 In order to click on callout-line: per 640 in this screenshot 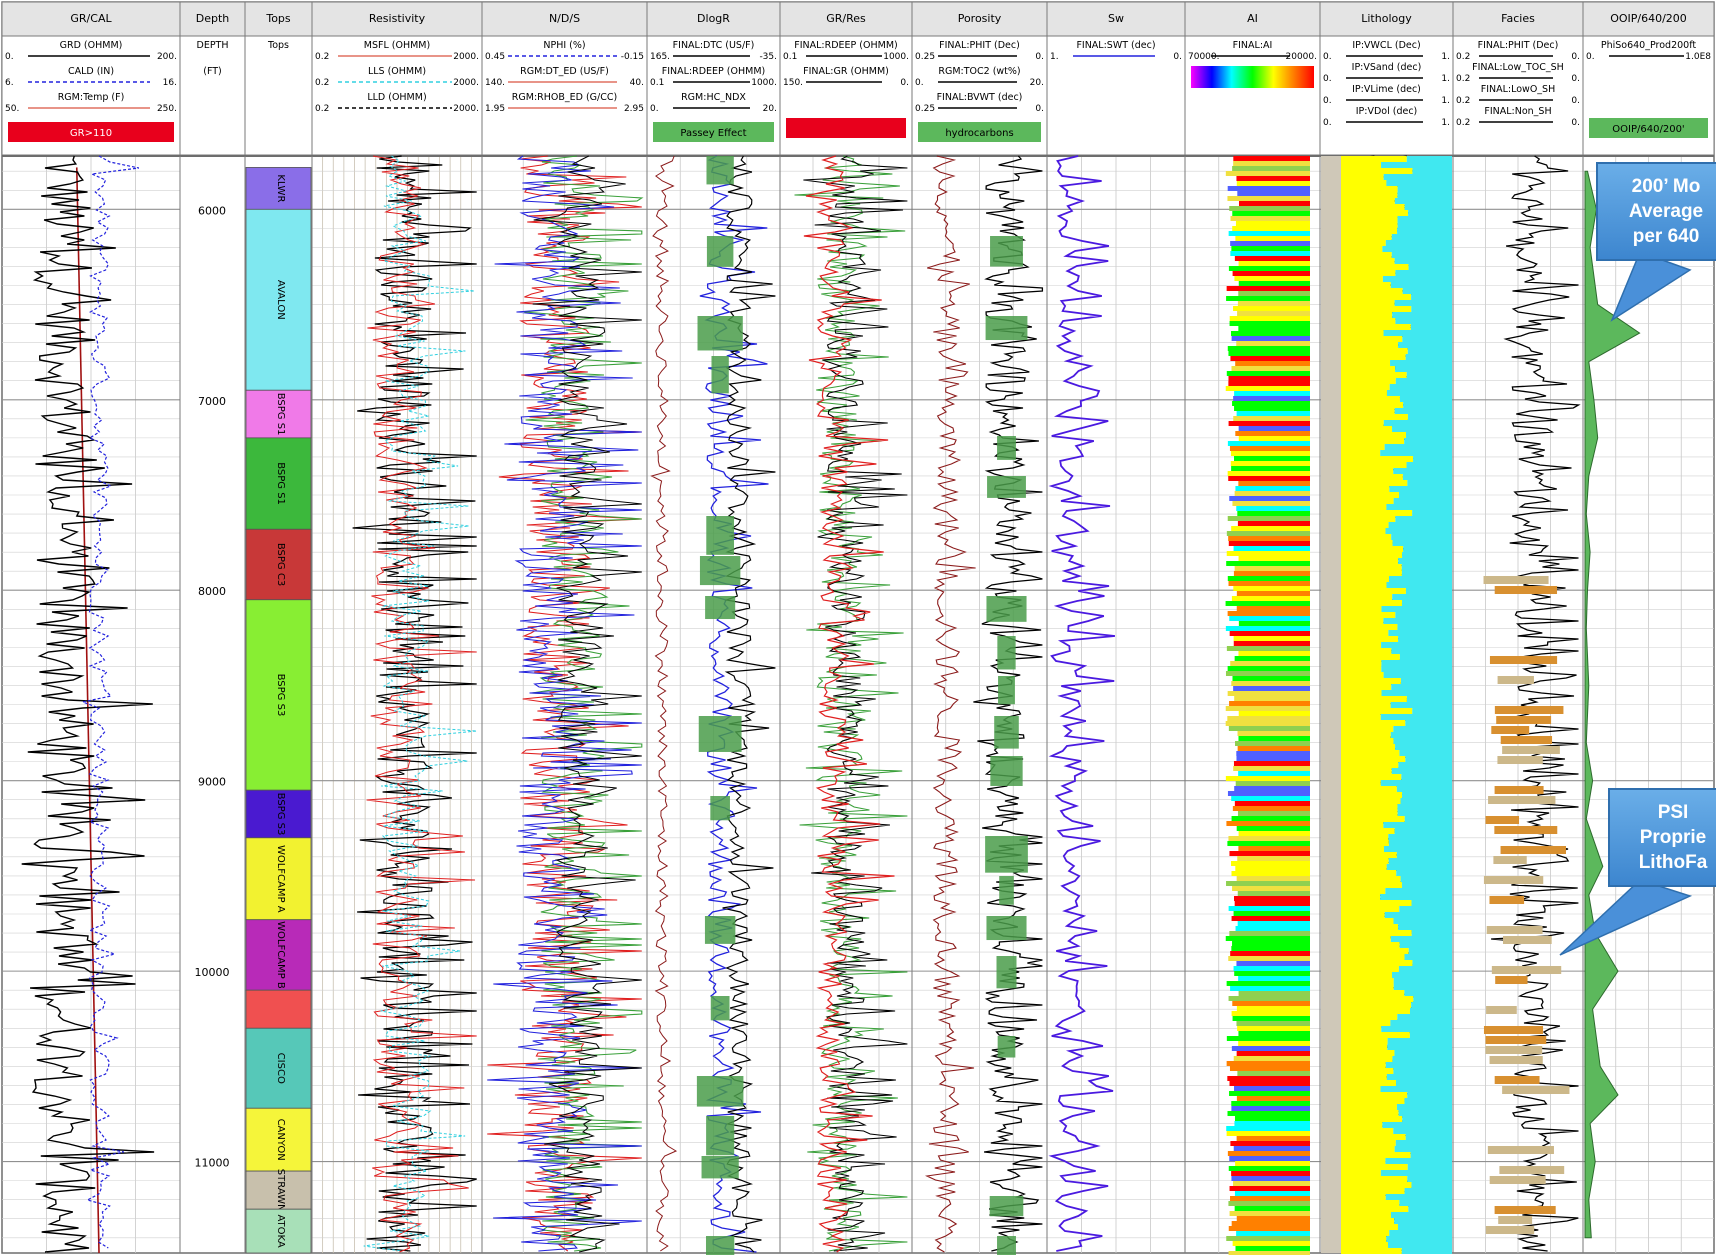, I will do `click(1666, 236)`.